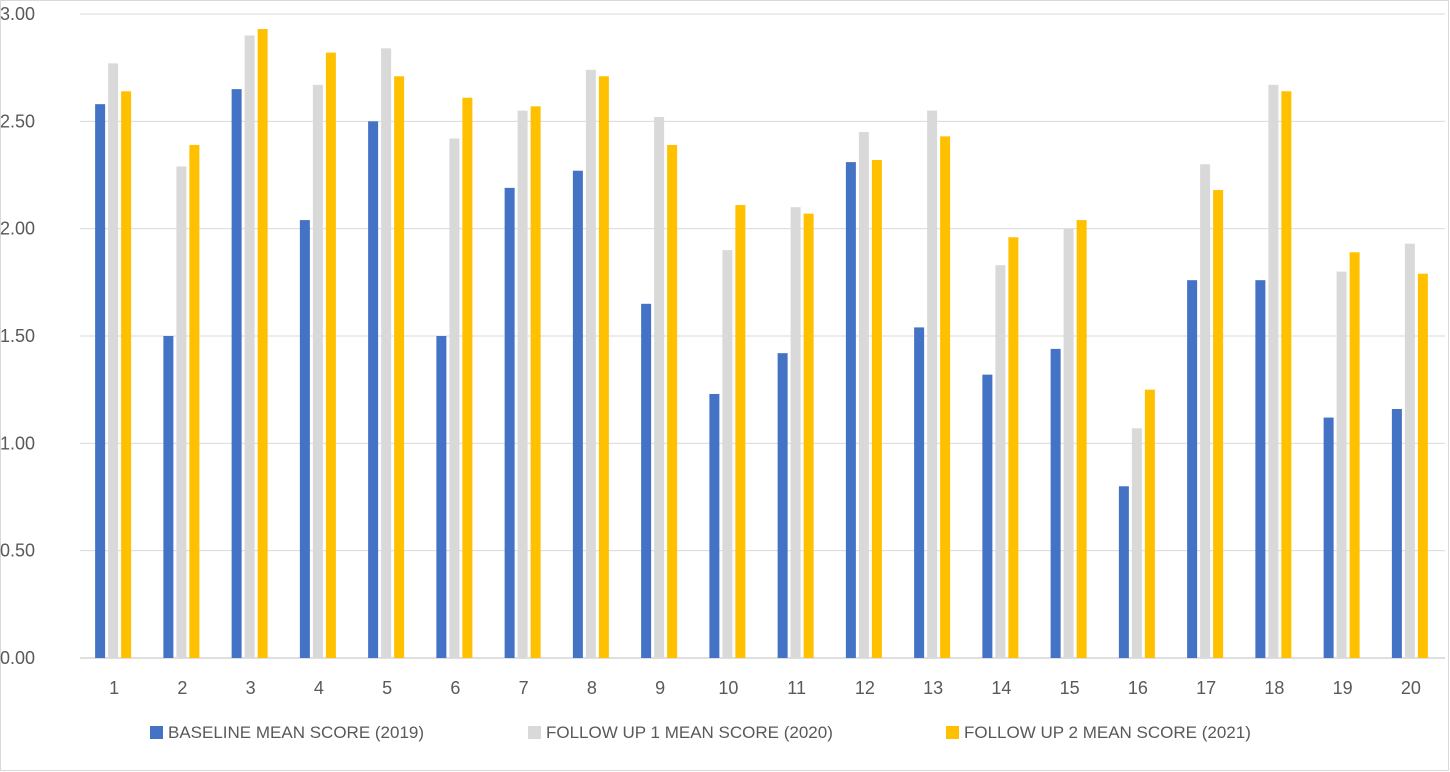  What do you see at coordinates (114, 688) in the screenshot?
I see `x-tick-label: 1` at bounding box center [114, 688].